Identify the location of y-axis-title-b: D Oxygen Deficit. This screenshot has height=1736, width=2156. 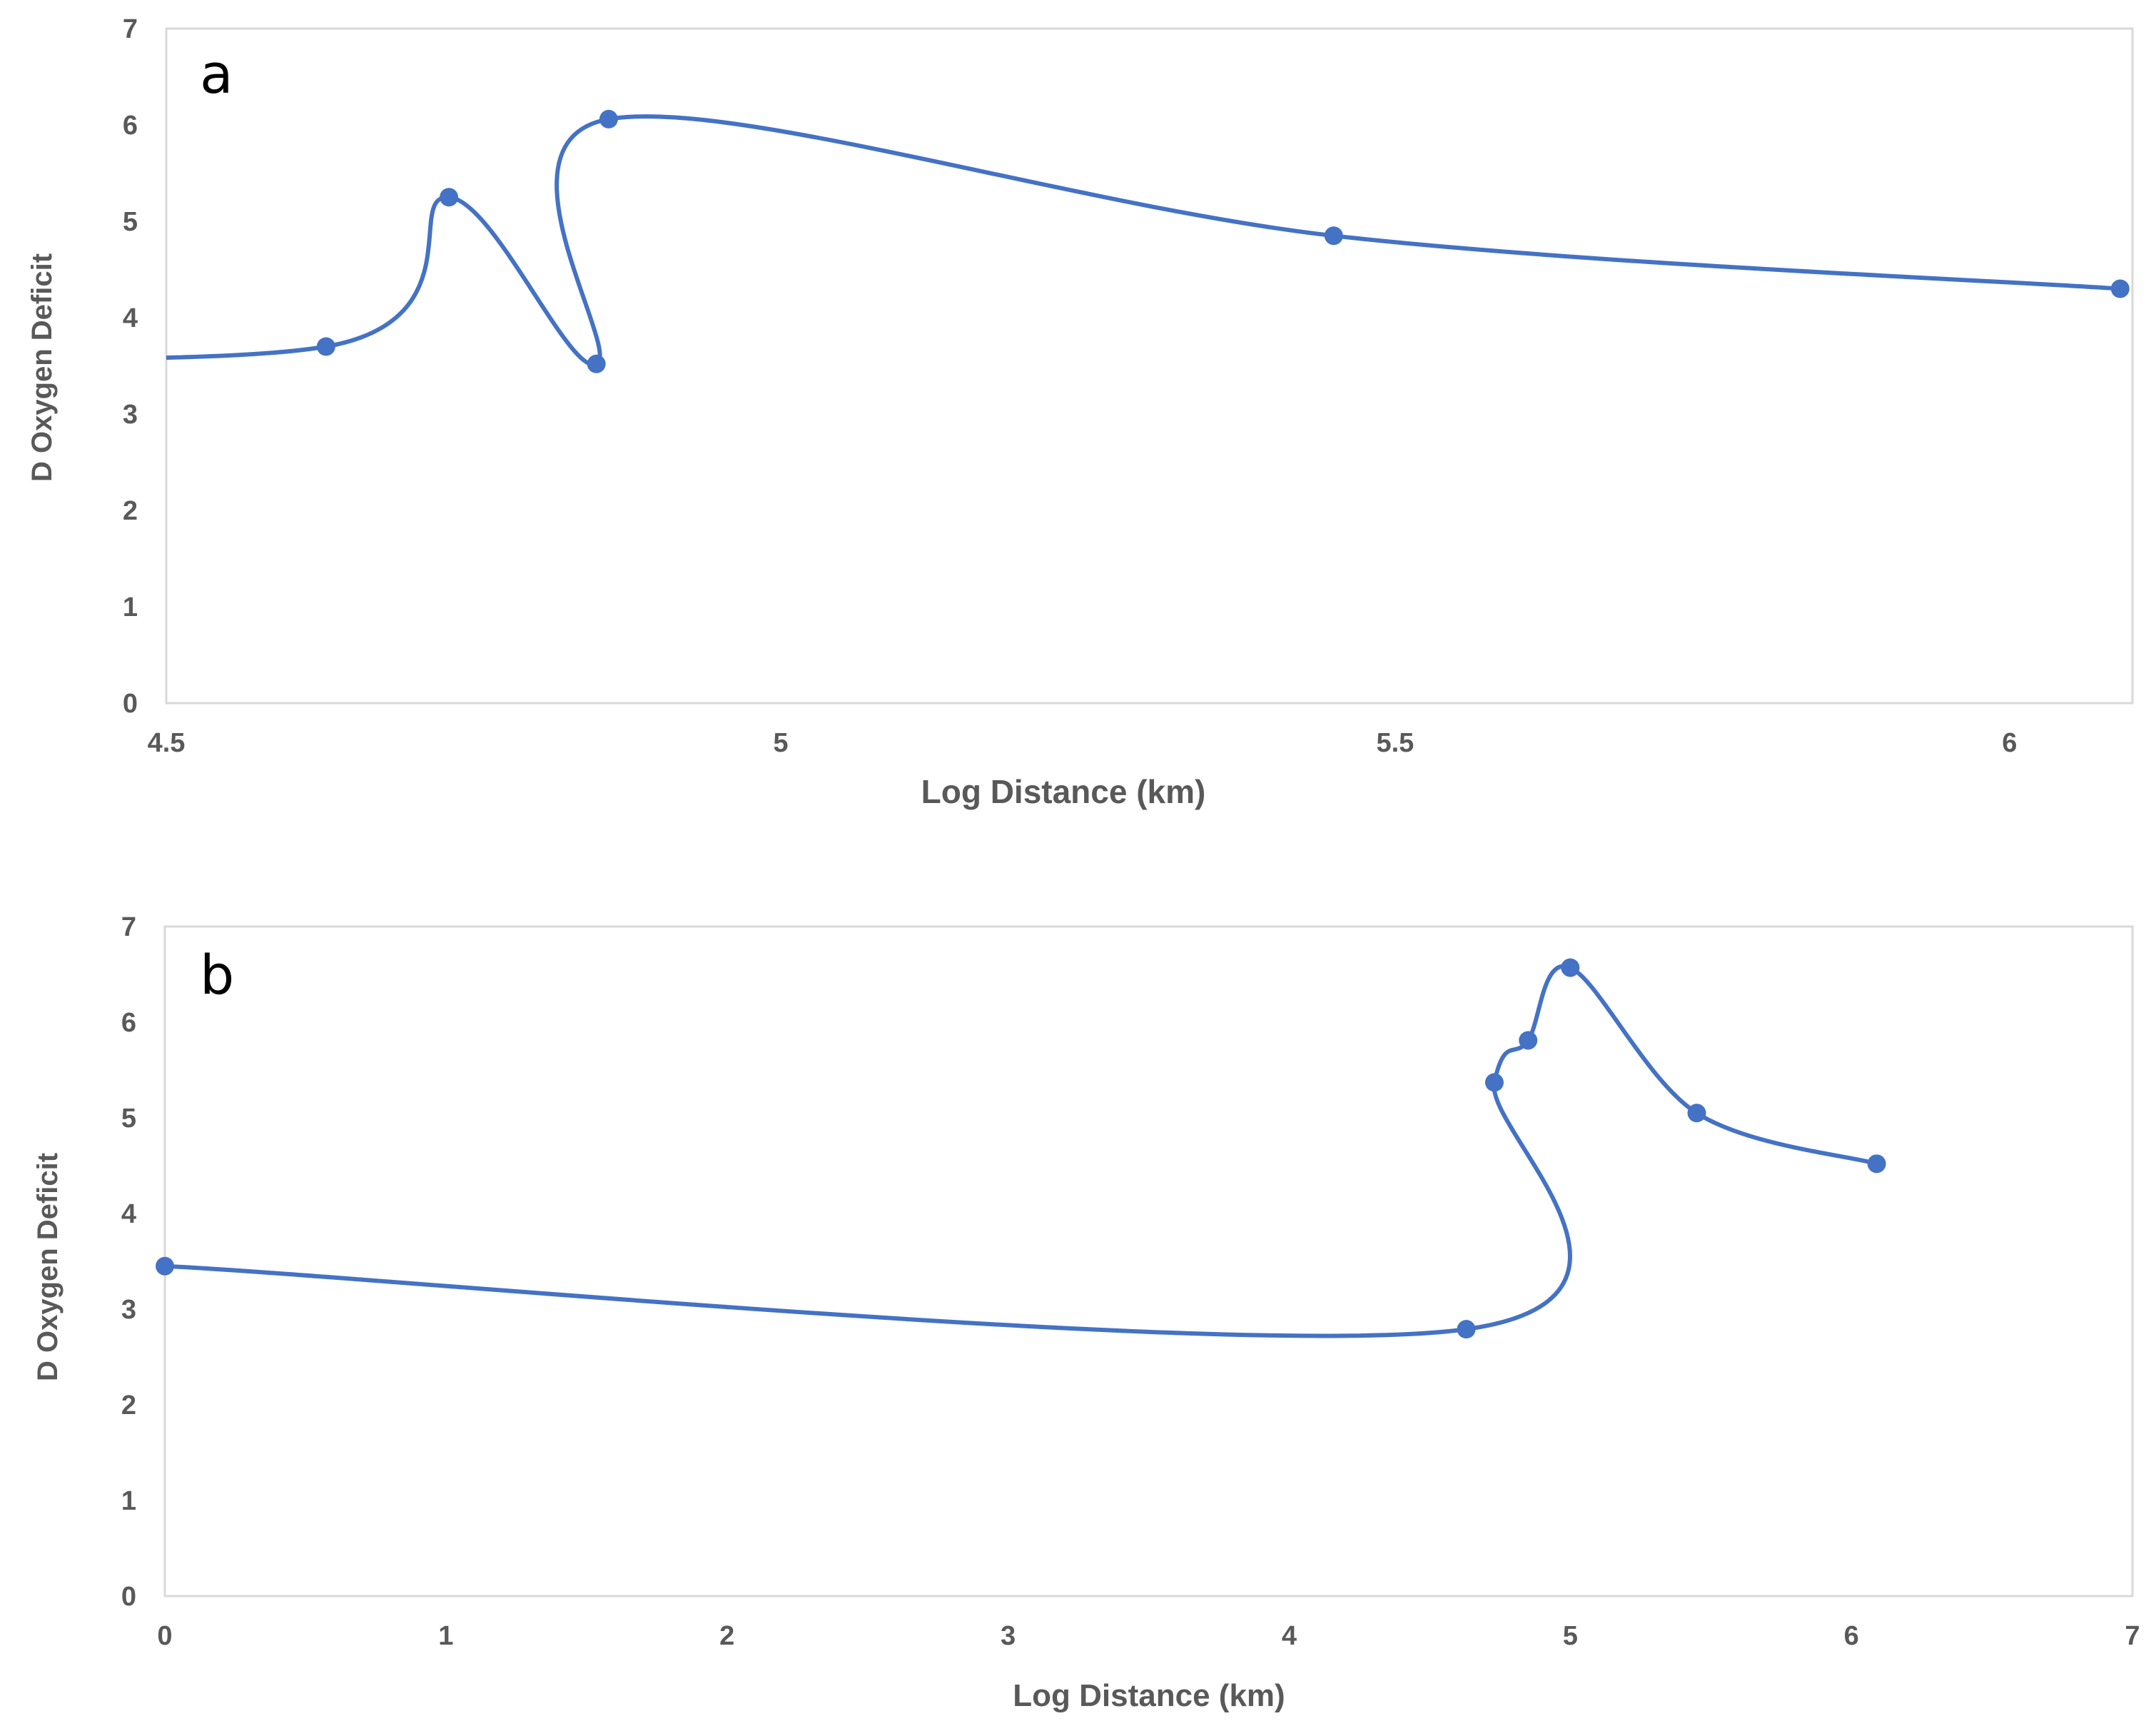
(48, 1267).